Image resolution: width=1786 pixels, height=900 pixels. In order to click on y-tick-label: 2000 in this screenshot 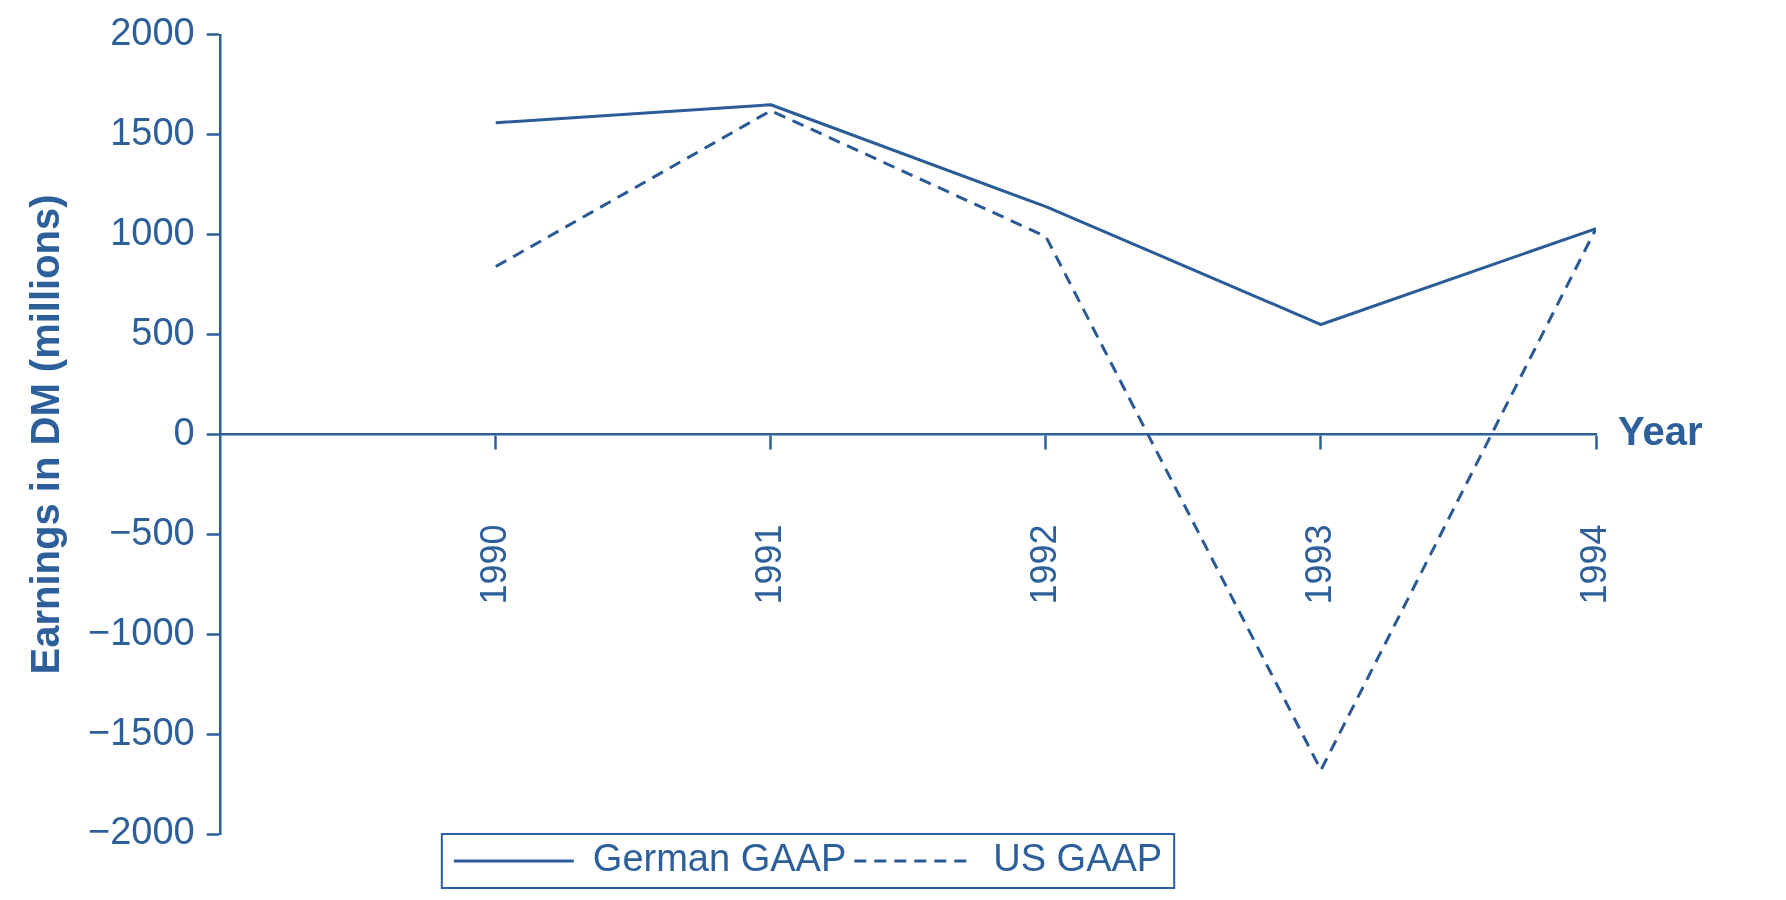, I will do `click(152, 32)`.